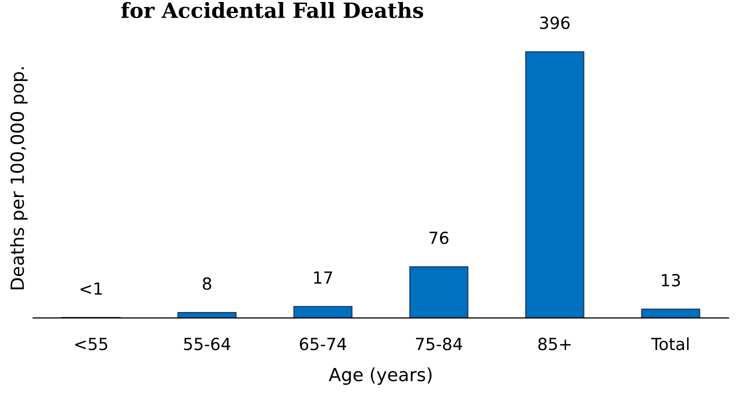 The height and width of the screenshot is (405, 736). Describe the element at coordinates (555, 23) in the screenshot. I see `data-label: 396` at that location.